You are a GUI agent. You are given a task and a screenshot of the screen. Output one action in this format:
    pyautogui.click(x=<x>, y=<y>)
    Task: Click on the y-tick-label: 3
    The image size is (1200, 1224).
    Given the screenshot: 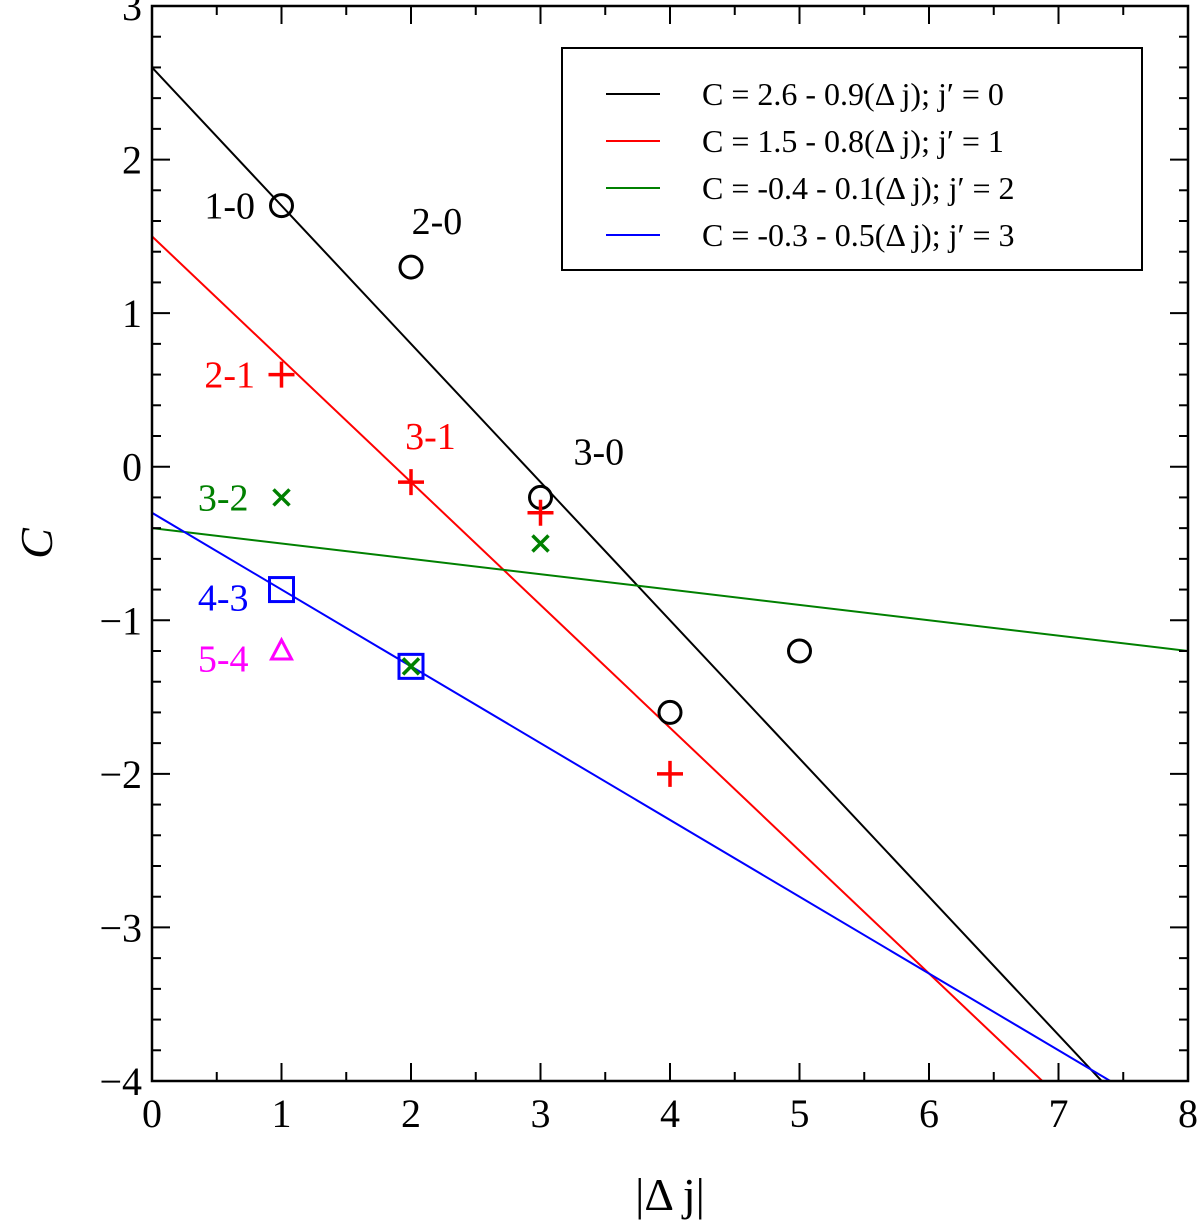 What is the action you would take?
    pyautogui.click(x=132, y=14)
    